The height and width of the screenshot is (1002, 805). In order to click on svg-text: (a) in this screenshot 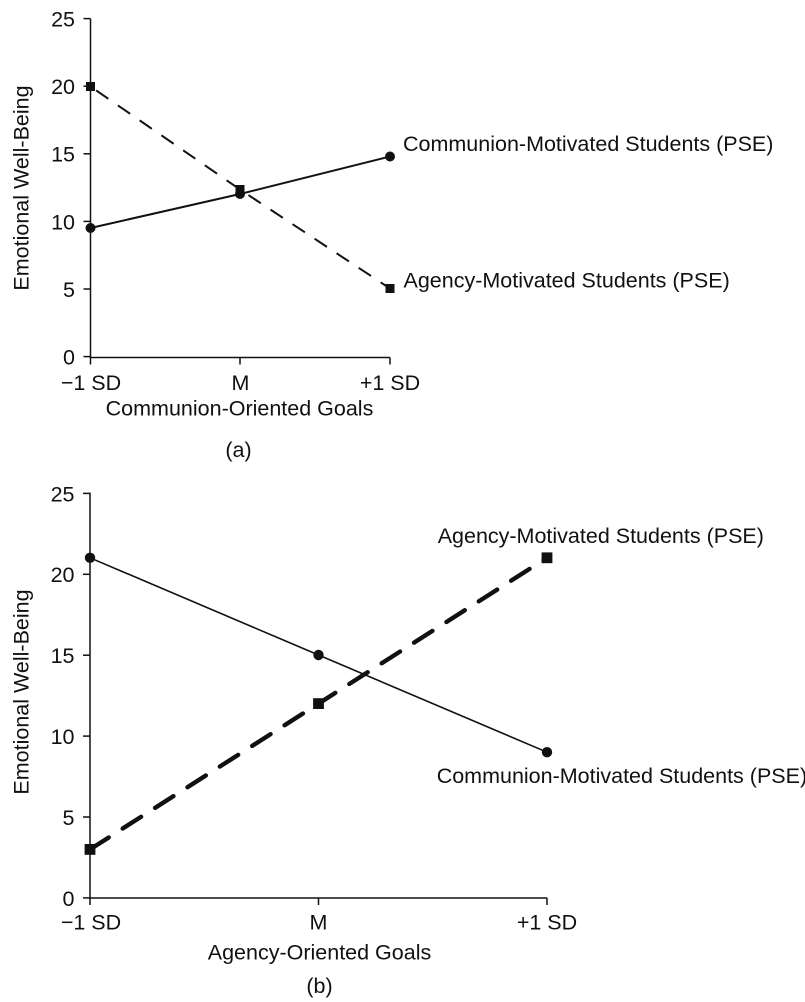, I will do `click(238, 450)`.